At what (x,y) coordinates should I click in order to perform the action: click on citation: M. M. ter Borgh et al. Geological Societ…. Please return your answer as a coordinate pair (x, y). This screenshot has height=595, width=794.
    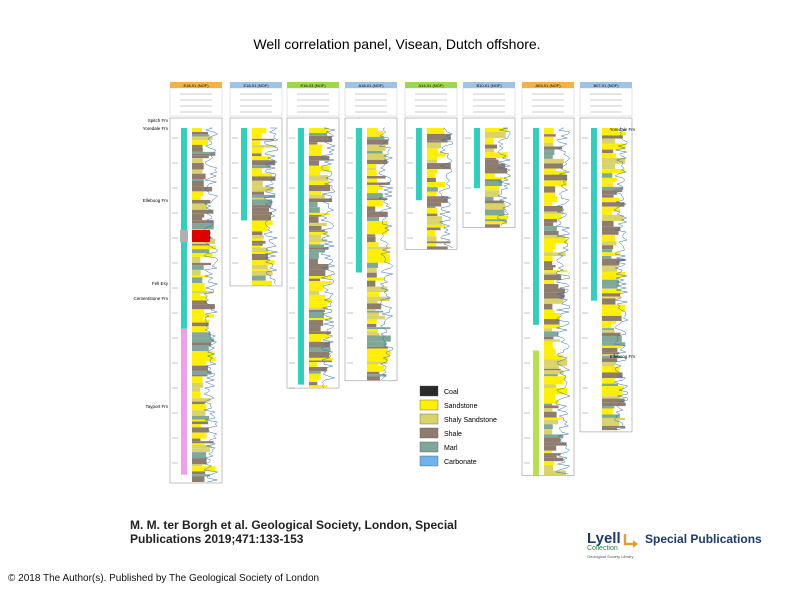
    Looking at the image, I should click on (294, 532).